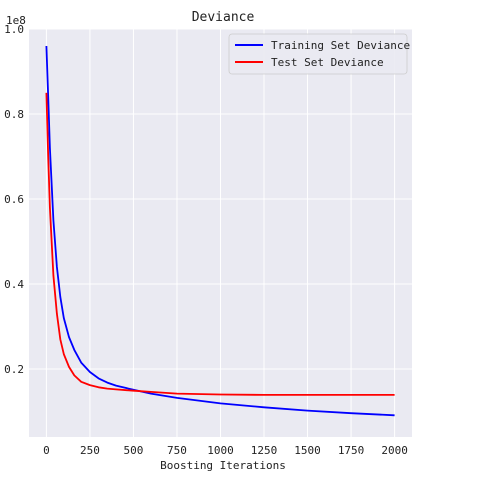 Image resolution: width=500 pixels, height=481 pixels. What do you see at coordinates (223, 465) in the screenshot?
I see `x-axis-label: Boosting Iterations` at bounding box center [223, 465].